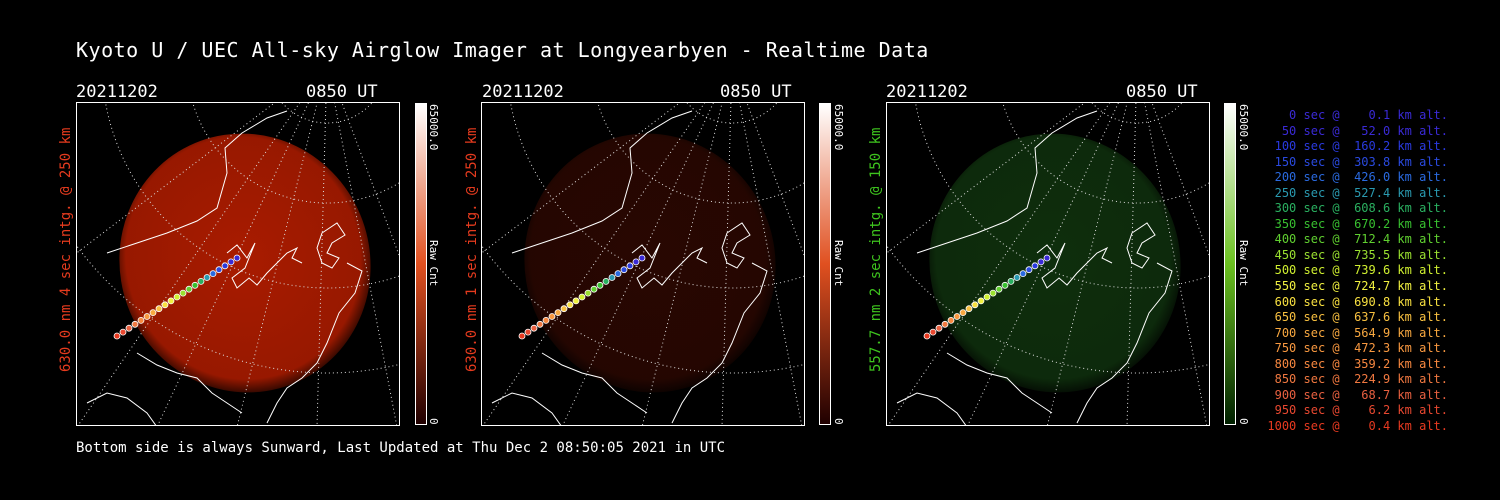  I want to click on legend-row: 650 sec @ 637.6 km alt., so click(1357, 317).